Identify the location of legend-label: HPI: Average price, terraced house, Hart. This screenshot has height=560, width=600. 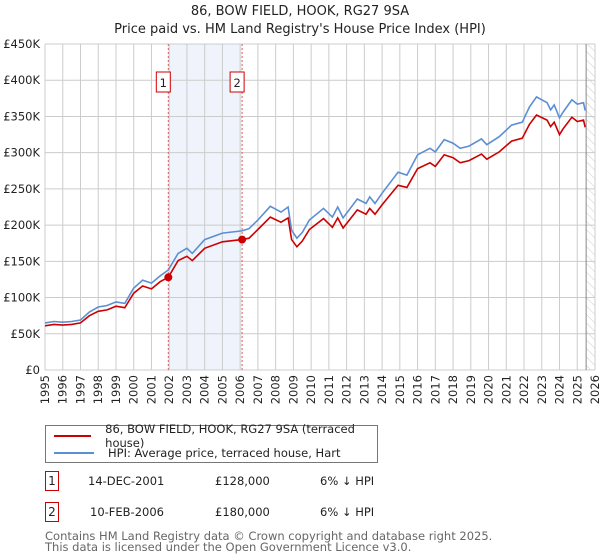
(224, 453).